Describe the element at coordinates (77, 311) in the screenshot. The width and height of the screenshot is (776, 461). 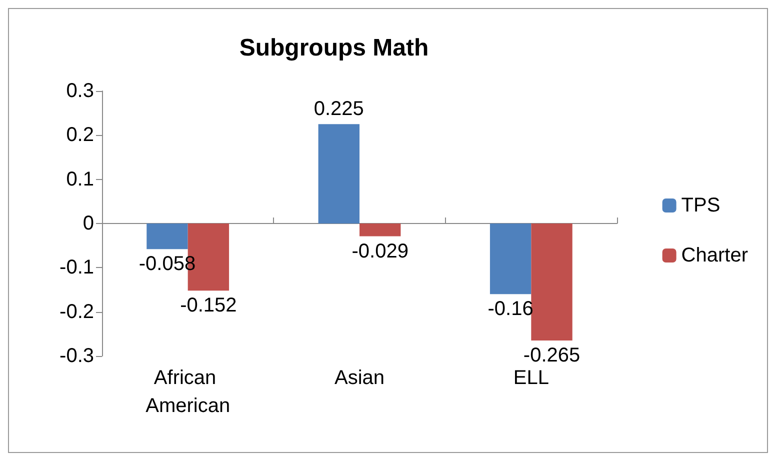
I see `y-tick-label: -0.2` at that location.